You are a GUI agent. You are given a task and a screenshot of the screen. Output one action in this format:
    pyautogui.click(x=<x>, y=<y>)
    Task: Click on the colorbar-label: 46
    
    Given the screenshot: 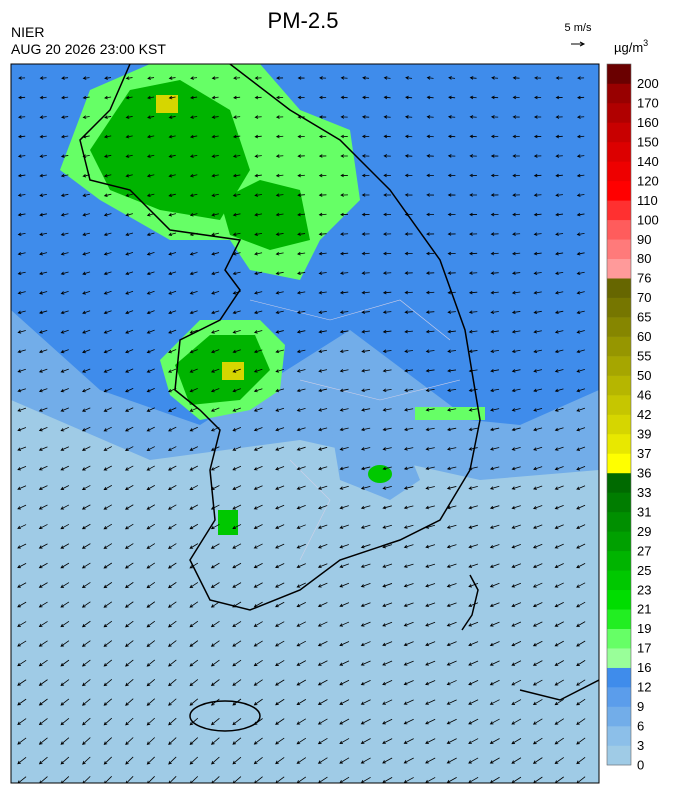 What is the action you would take?
    pyautogui.click(x=644, y=395)
    